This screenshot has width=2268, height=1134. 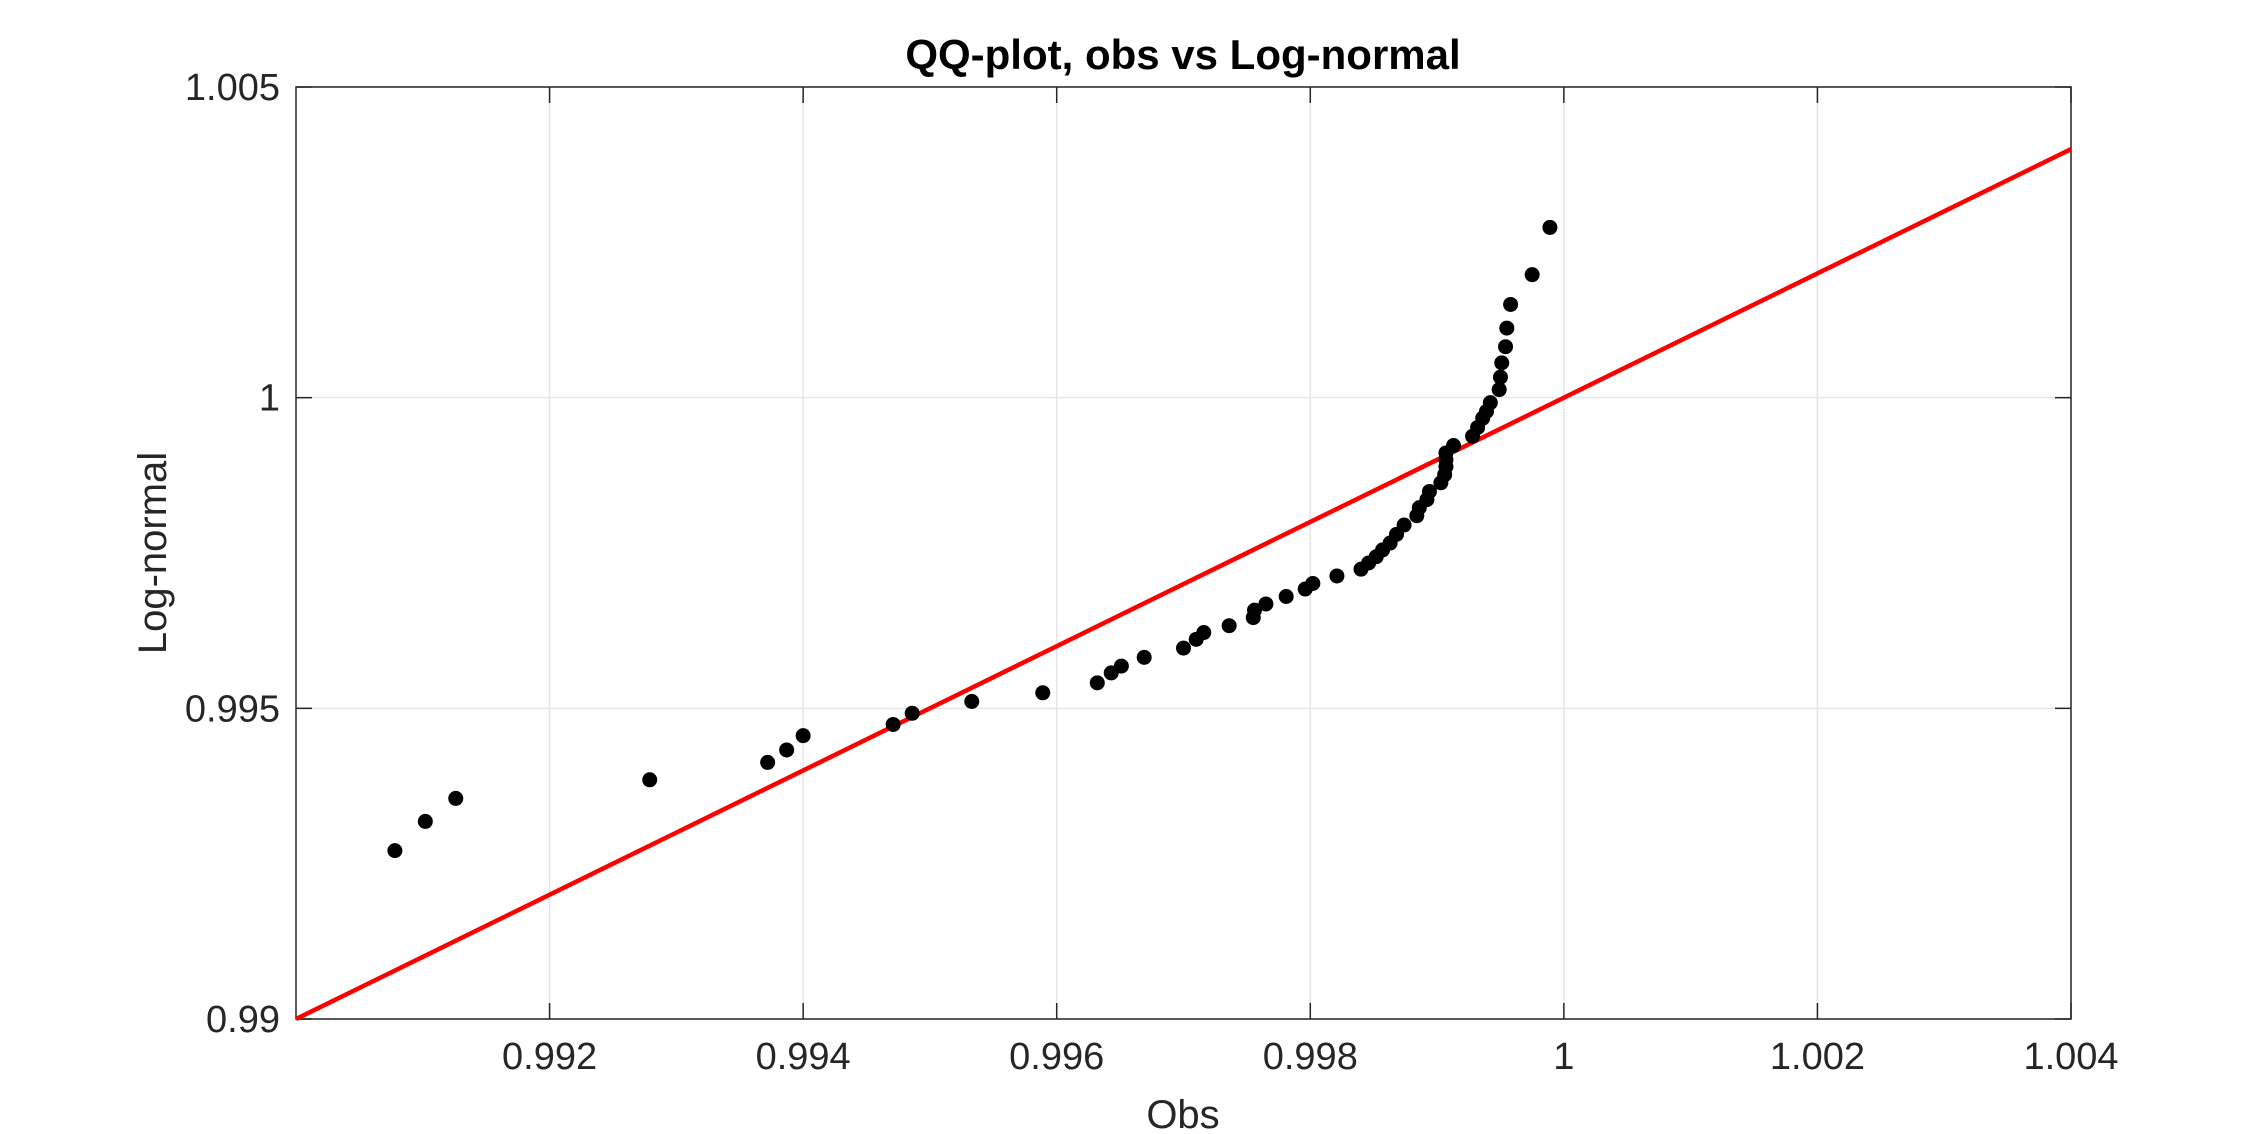 What do you see at coordinates (1817, 1057) in the screenshot?
I see `x-tick-label: 1.002` at bounding box center [1817, 1057].